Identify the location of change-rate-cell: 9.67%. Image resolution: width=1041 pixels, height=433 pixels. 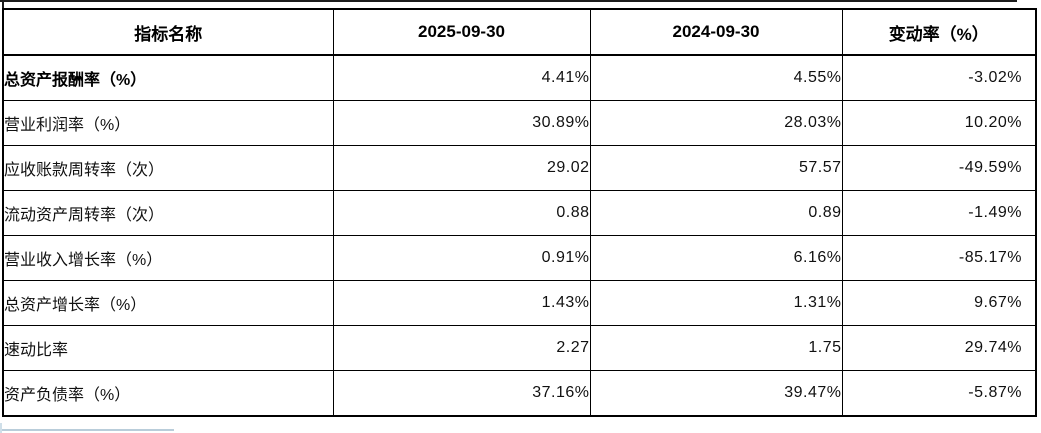
(939, 303).